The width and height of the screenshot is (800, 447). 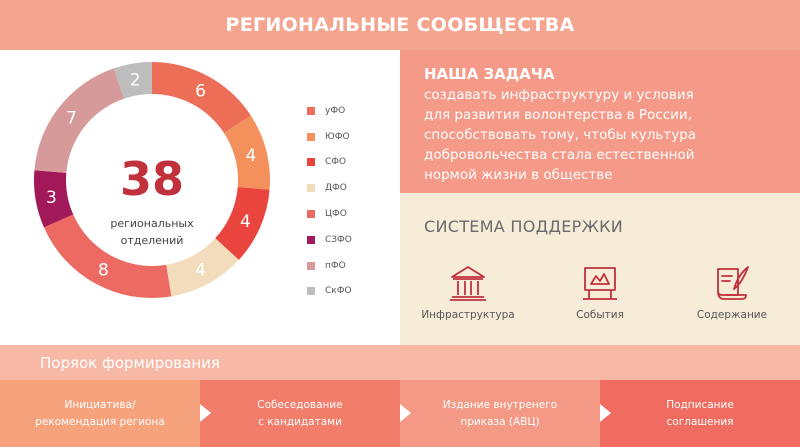 What do you see at coordinates (152, 223) in the screenshot?
I see `total-label-line1: региональных` at bounding box center [152, 223].